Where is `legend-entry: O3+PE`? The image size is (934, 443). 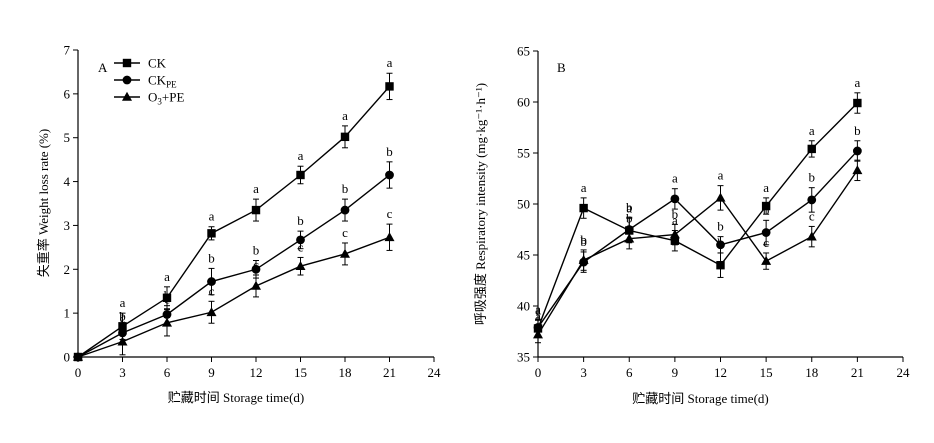
legend-entry: O3+PE is located at coordinates (149, 98).